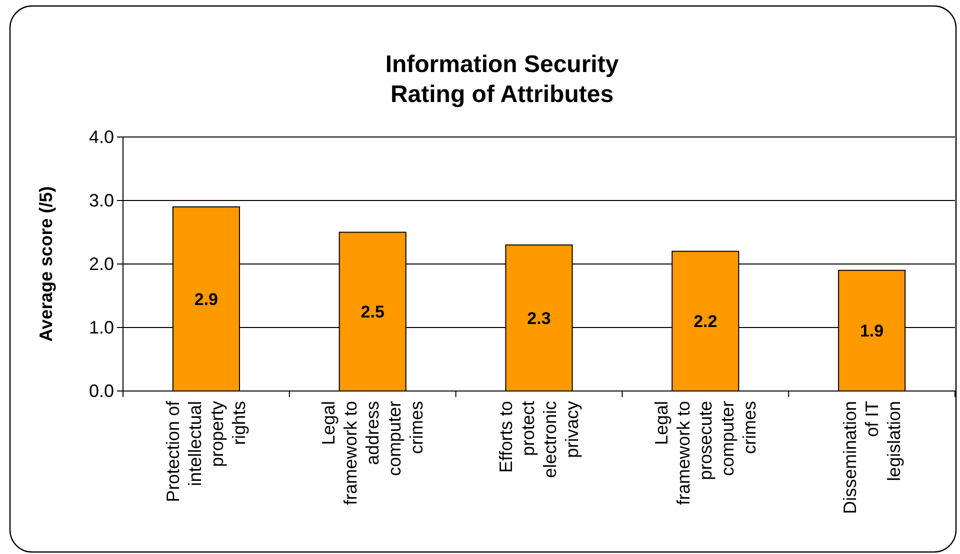  I want to click on y-tick-label: 2.0, so click(101, 264).